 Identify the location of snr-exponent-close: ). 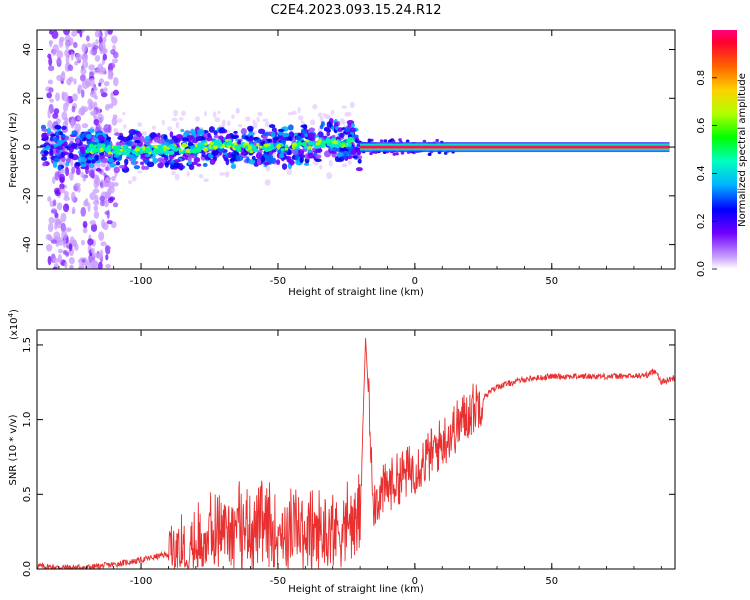
(14, 311).